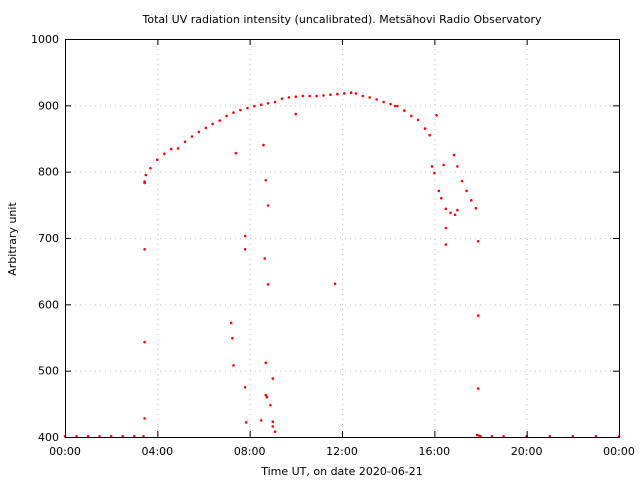 Image resolution: width=640 pixels, height=480 pixels. Describe the element at coordinates (45, 238) in the screenshot. I see `y-tick-labels: 400 500 600 700 800 900 1000` at that location.